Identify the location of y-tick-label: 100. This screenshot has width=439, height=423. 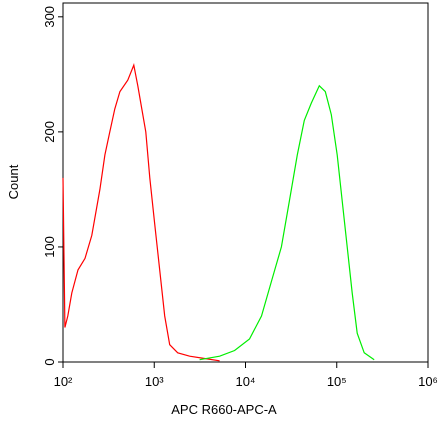
(49, 247).